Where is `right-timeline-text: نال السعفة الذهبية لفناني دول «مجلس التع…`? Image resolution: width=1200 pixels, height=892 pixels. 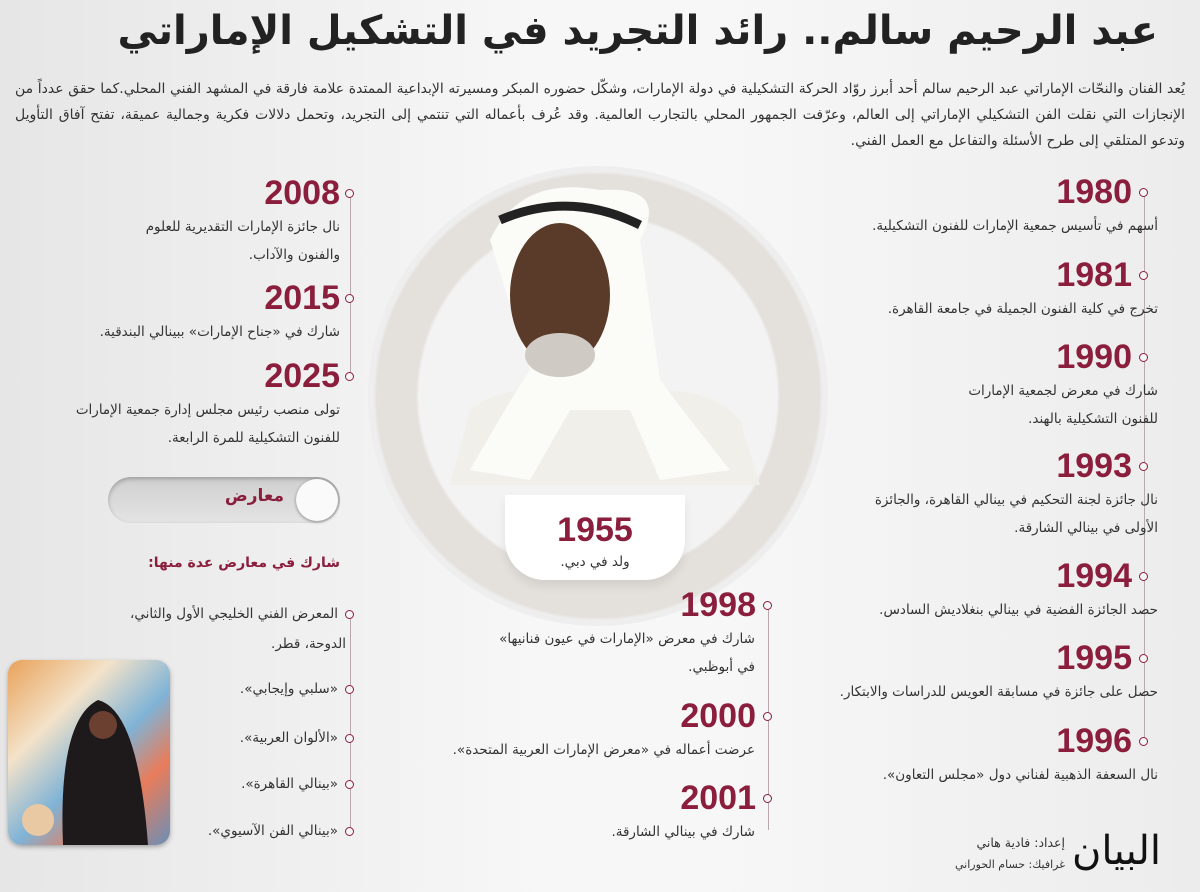
right-timeline-text: نال السعفة الذهبية لفناني دول «مجلس التع… is located at coordinates (1020, 775).